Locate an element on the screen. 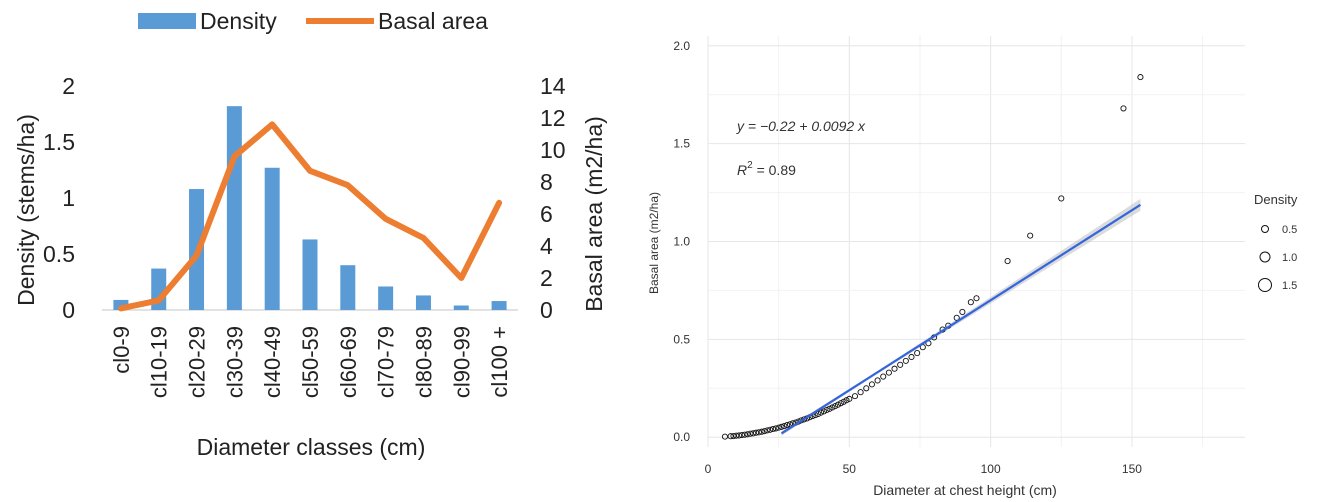 The height and width of the screenshot is (502, 1320). size-legend-items: 0.5 1.0 1.5 is located at coordinates (1277, 258).